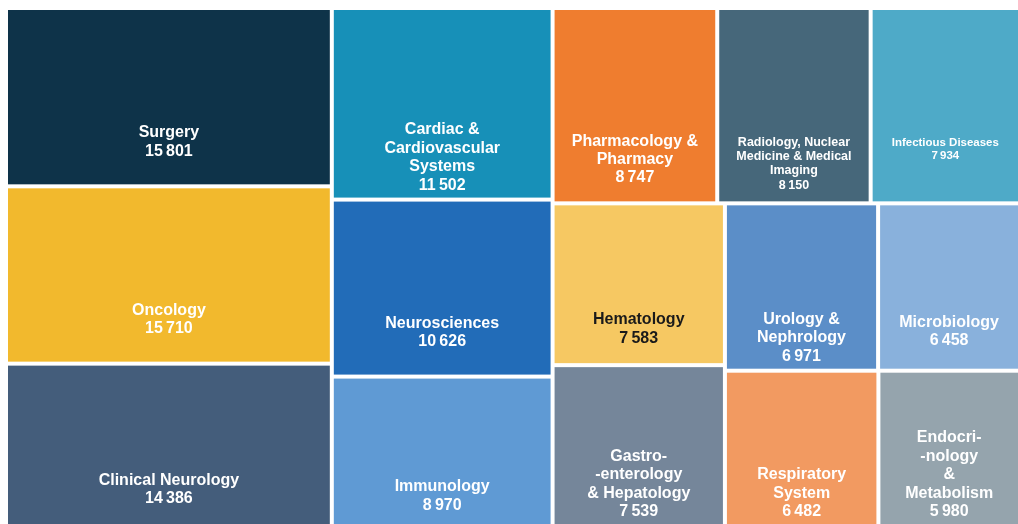  What do you see at coordinates (169, 498) in the screenshot?
I see `data-label: 14 386` at bounding box center [169, 498].